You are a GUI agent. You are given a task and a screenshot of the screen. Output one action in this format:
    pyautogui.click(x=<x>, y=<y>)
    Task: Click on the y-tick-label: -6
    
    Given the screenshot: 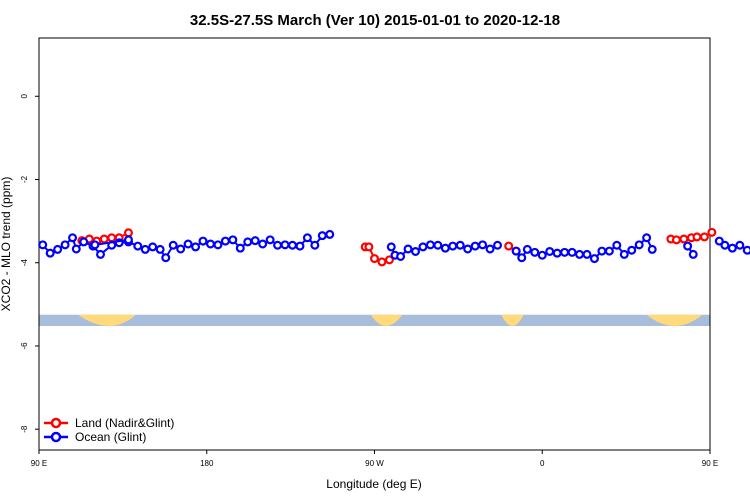 What is the action you would take?
    pyautogui.click(x=24, y=346)
    